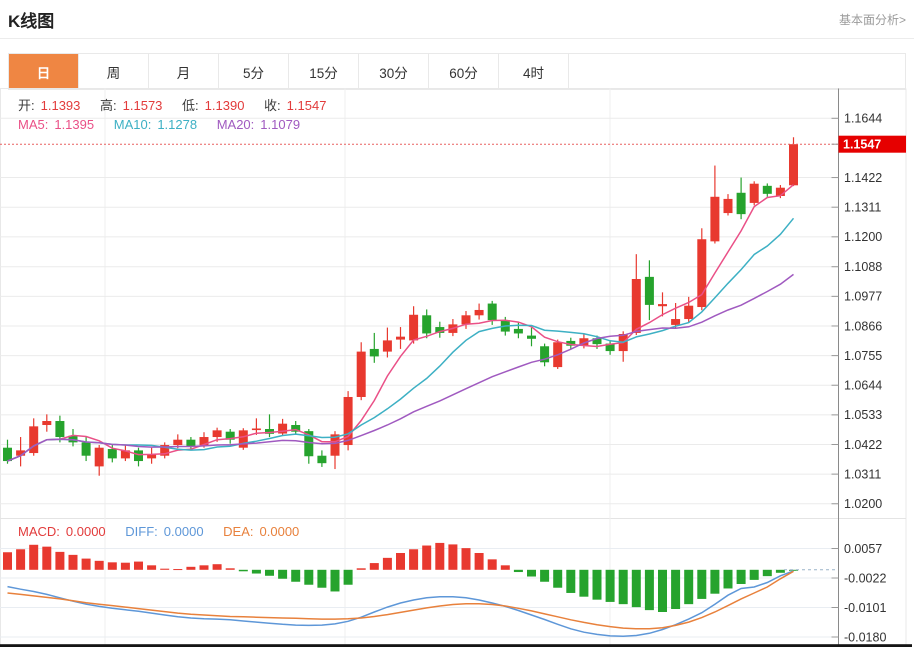  What do you see at coordinates (238, 531) in the screenshot?
I see `dea-label: DEA:` at bounding box center [238, 531].